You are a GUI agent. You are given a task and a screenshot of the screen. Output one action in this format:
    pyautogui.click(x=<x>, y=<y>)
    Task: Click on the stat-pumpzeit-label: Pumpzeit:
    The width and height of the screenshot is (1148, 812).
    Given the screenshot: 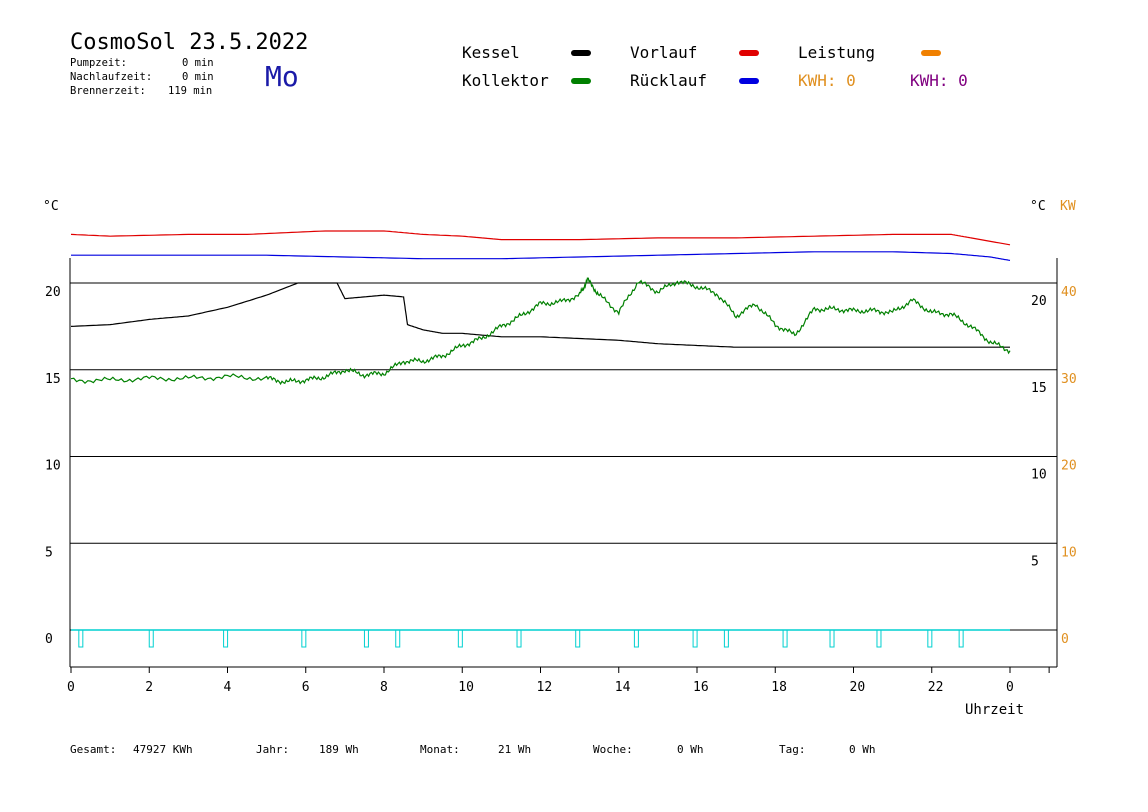 What is the action you would take?
    pyautogui.click(x=98, y=63)
    